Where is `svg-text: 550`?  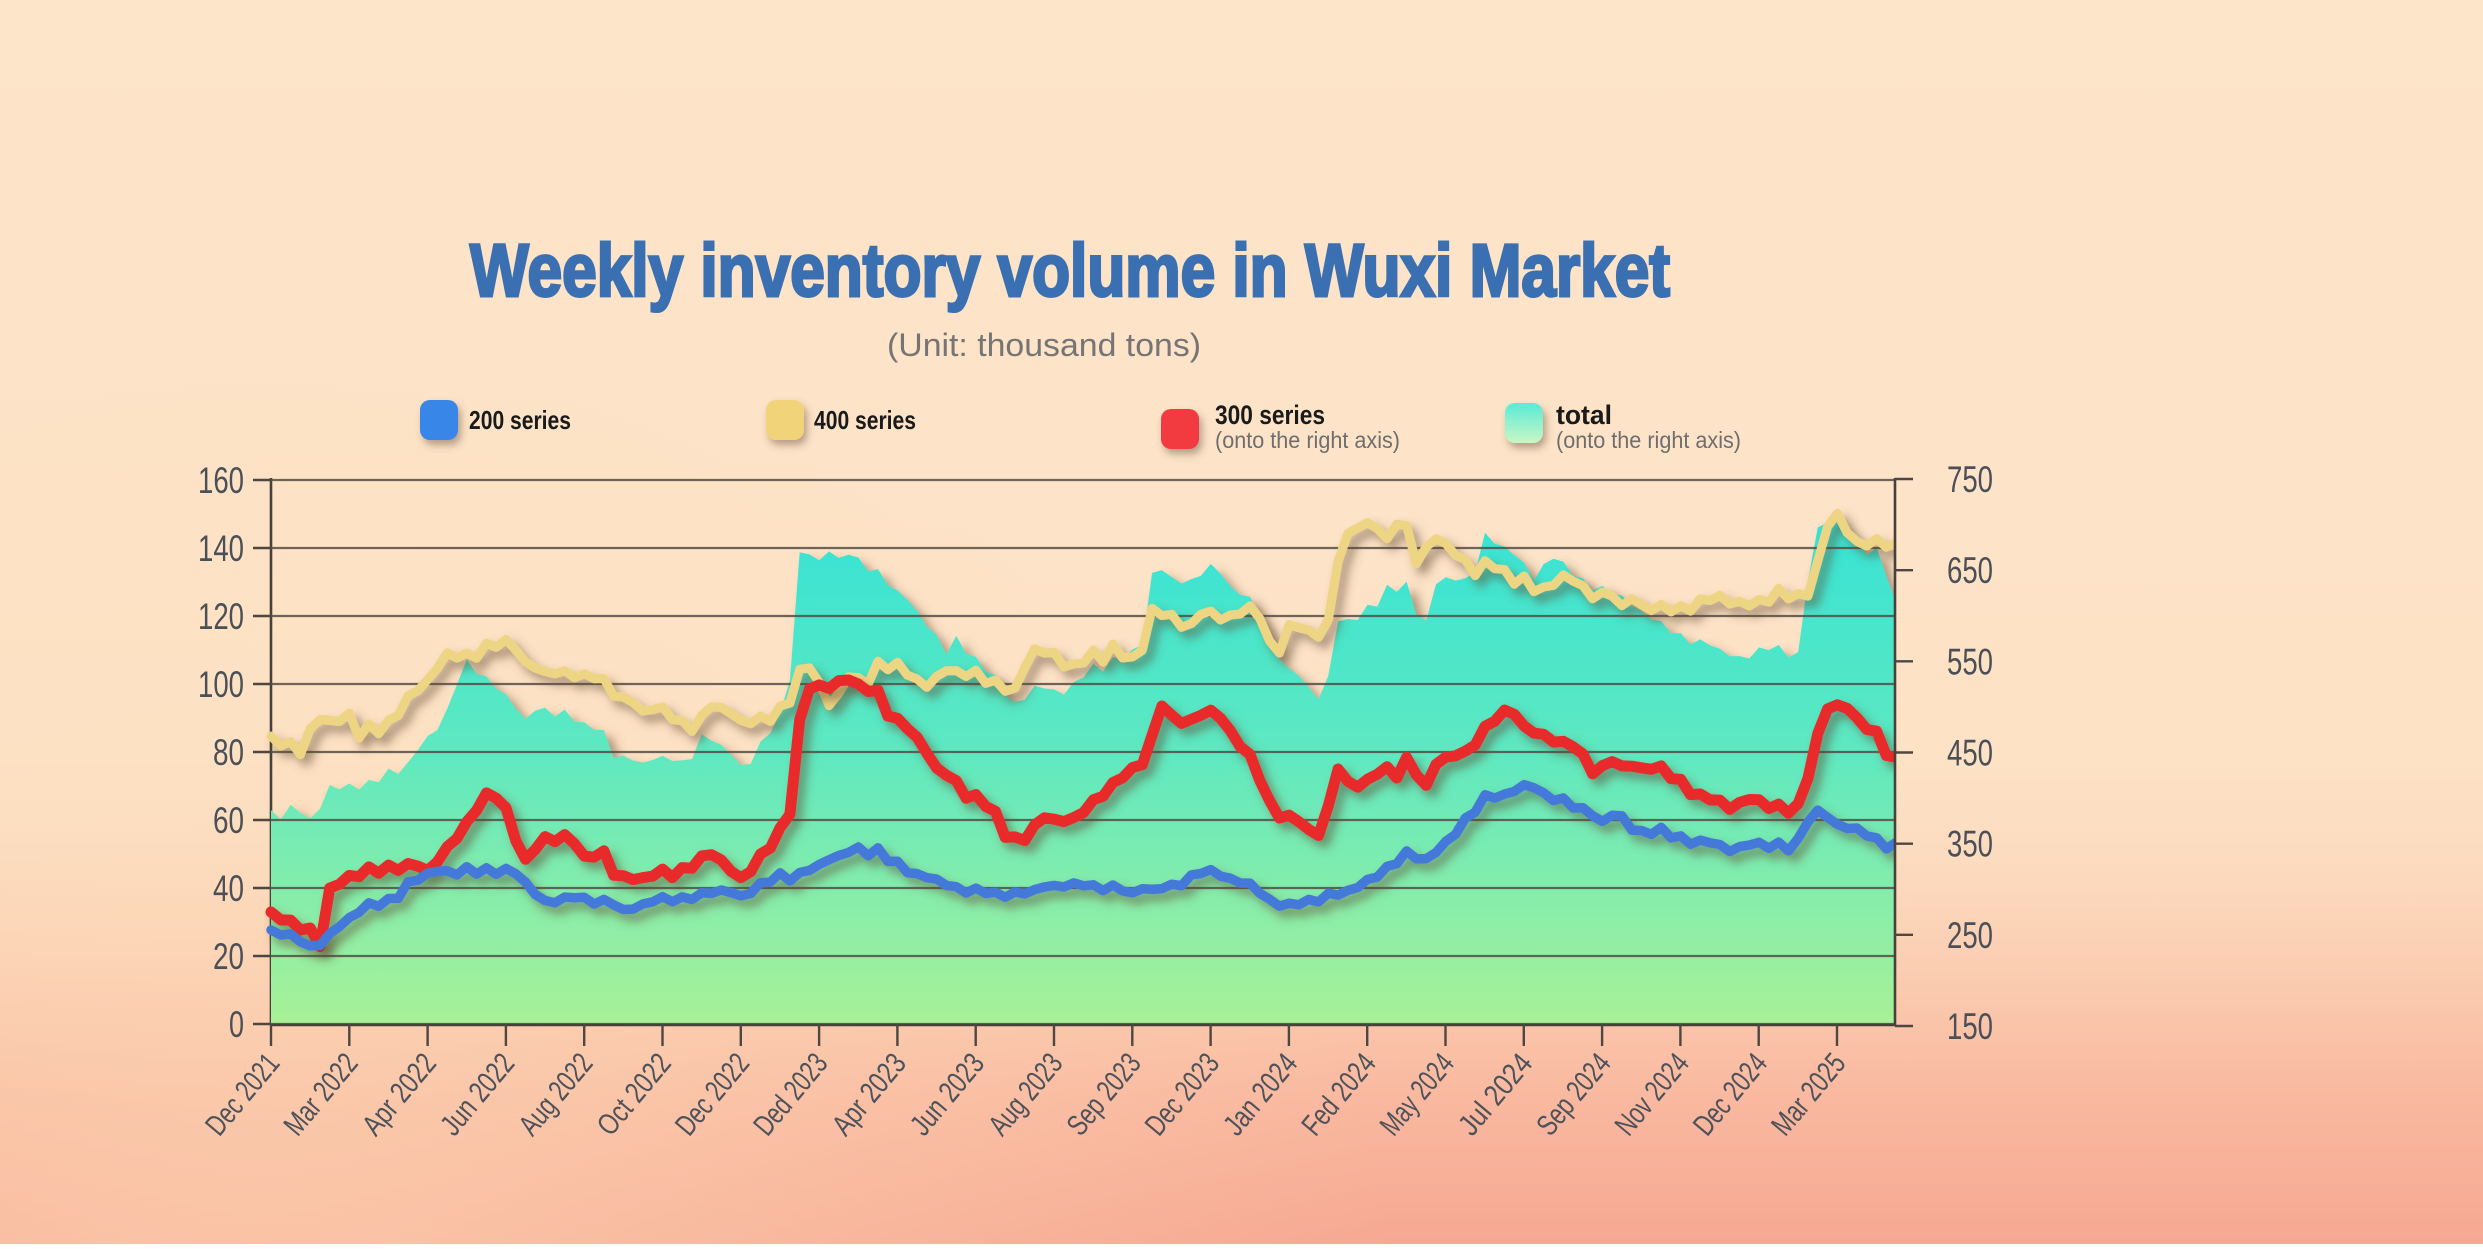
svg-text: 550 is located at coordinates (1970, 661).